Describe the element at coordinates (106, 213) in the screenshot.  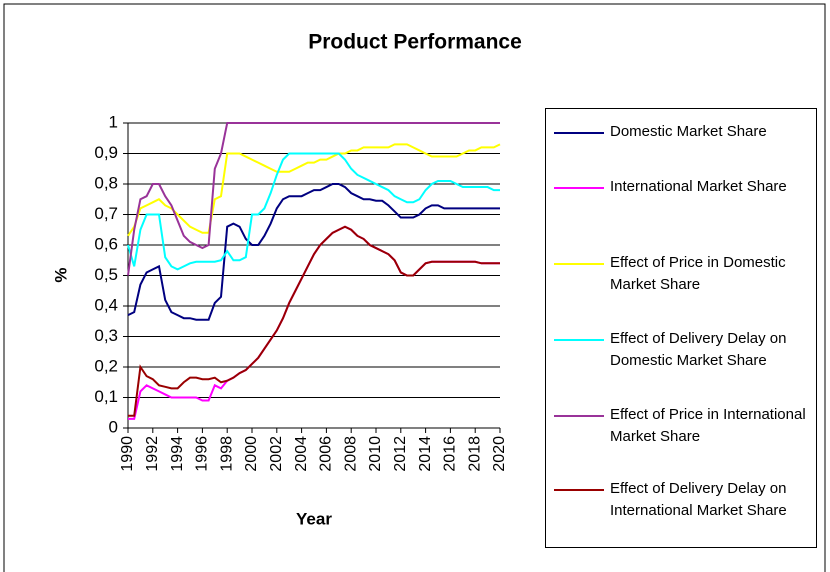
I see `y-tick-label: 0,7` at that location.